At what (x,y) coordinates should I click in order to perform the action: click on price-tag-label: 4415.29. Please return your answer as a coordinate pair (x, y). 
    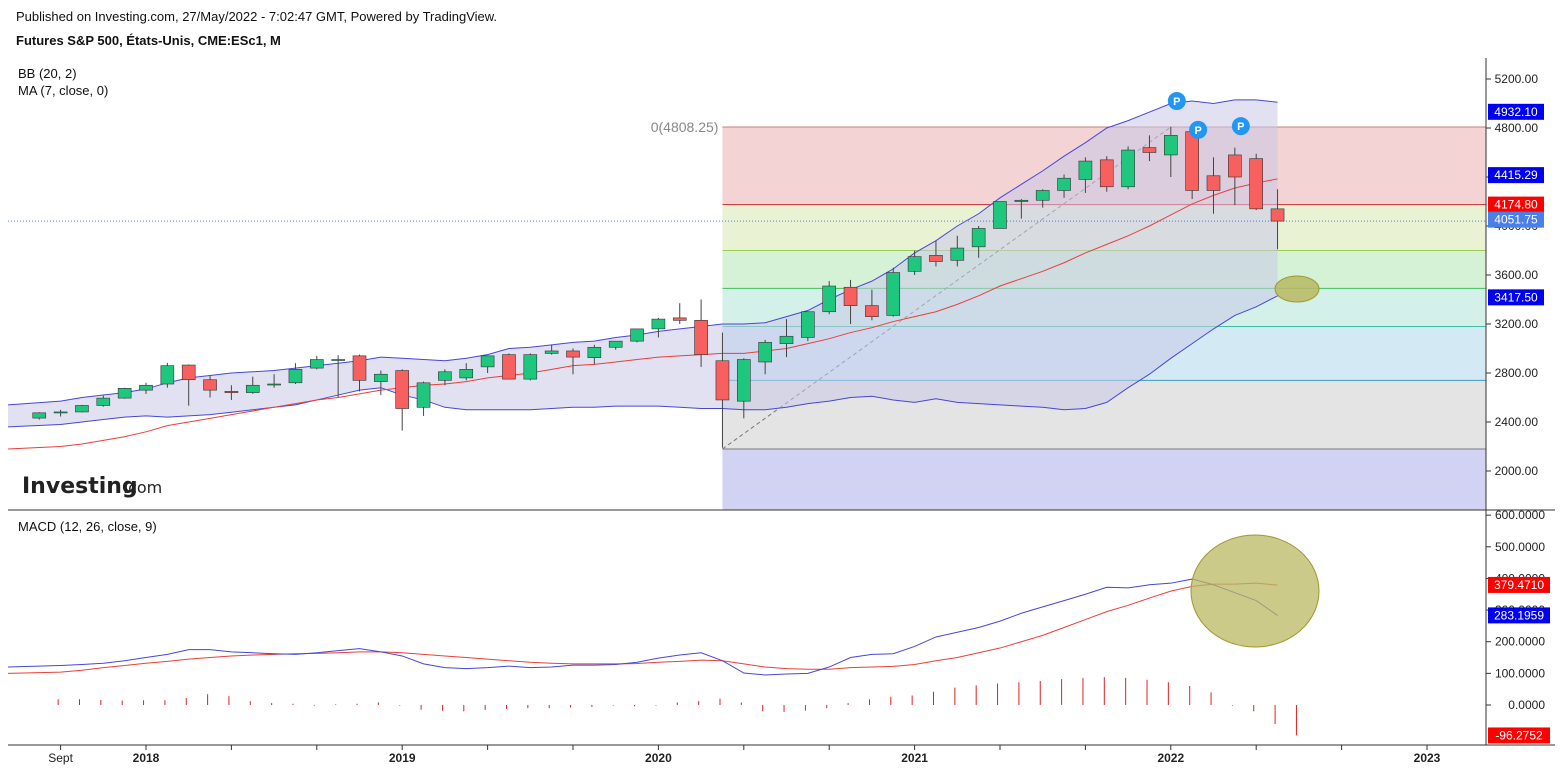
    Looking at the image, I should click on (1516, 175).